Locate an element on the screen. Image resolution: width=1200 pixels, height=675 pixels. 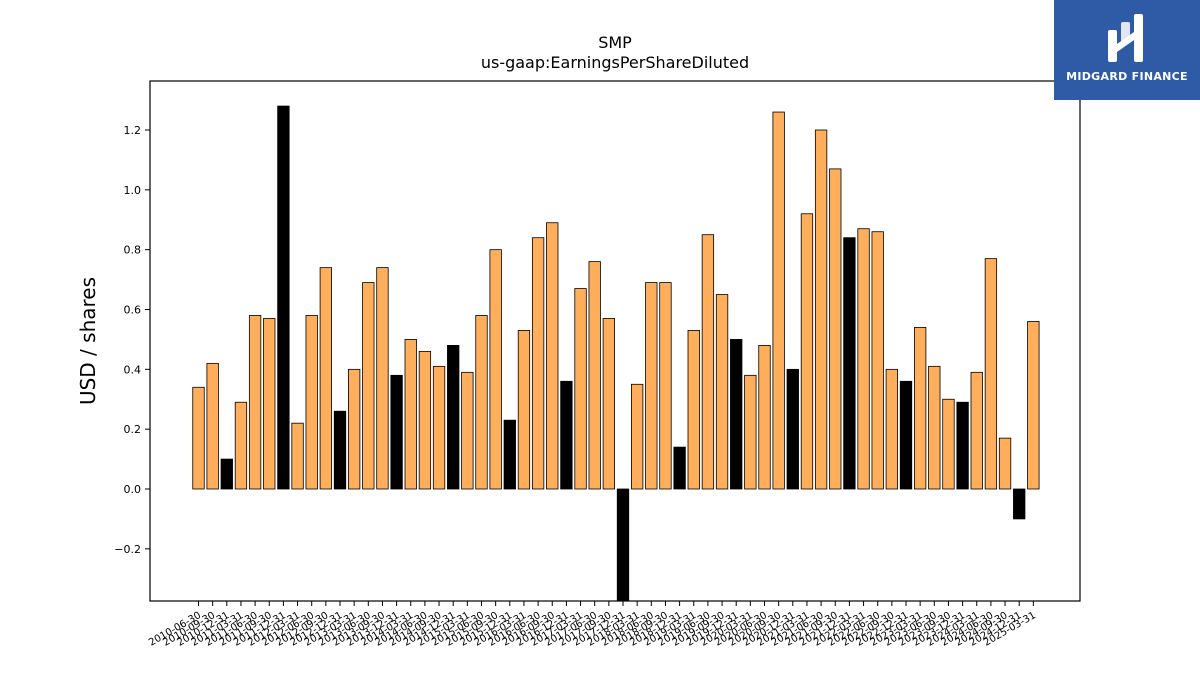
chart-subtitle: us-gaap:EarningsPerShareDiluted is located at coordinates (615, 62).